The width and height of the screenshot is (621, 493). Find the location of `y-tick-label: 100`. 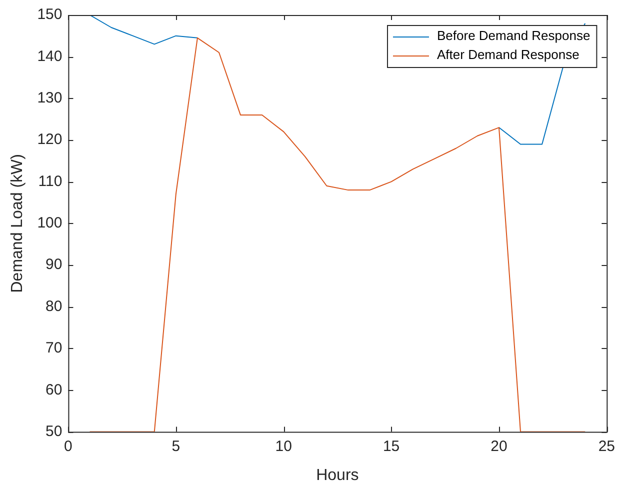

y-tick-label: 100 is located at coordinates (49, 223).